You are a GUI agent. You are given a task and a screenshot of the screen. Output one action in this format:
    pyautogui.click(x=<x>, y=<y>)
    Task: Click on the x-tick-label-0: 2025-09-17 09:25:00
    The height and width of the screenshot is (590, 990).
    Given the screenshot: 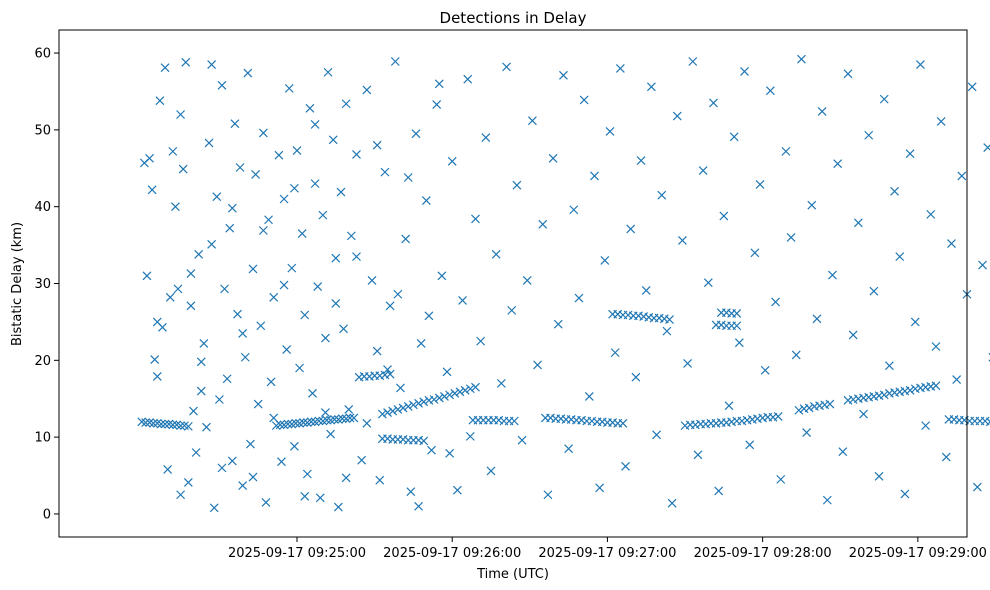 What is the action you would take?
    pyautogui.click(x=297, y=553)
    